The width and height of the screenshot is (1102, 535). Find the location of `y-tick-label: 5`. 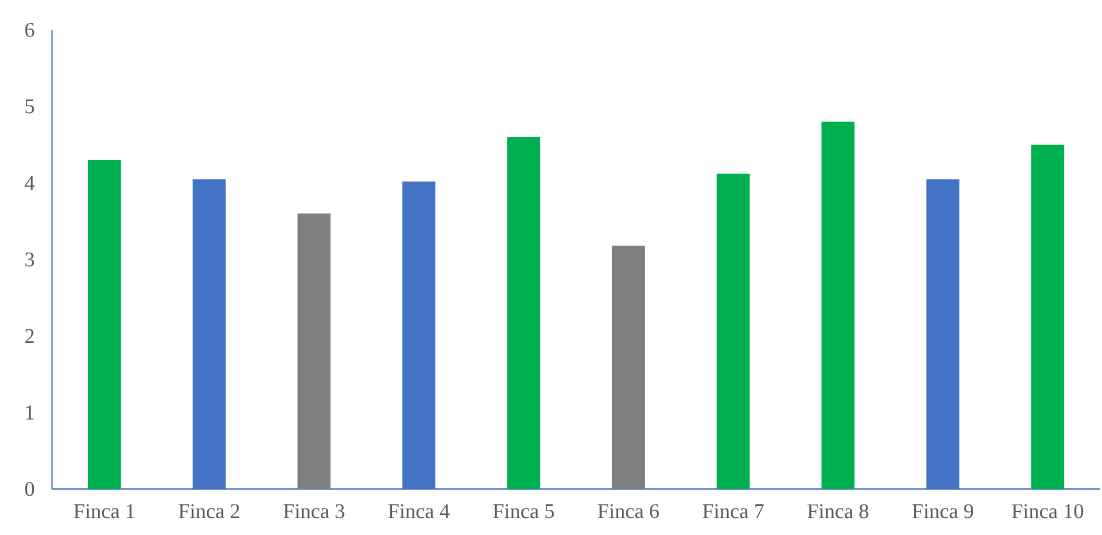

y-tick-label: 5 is located at coordinates (30, 106).